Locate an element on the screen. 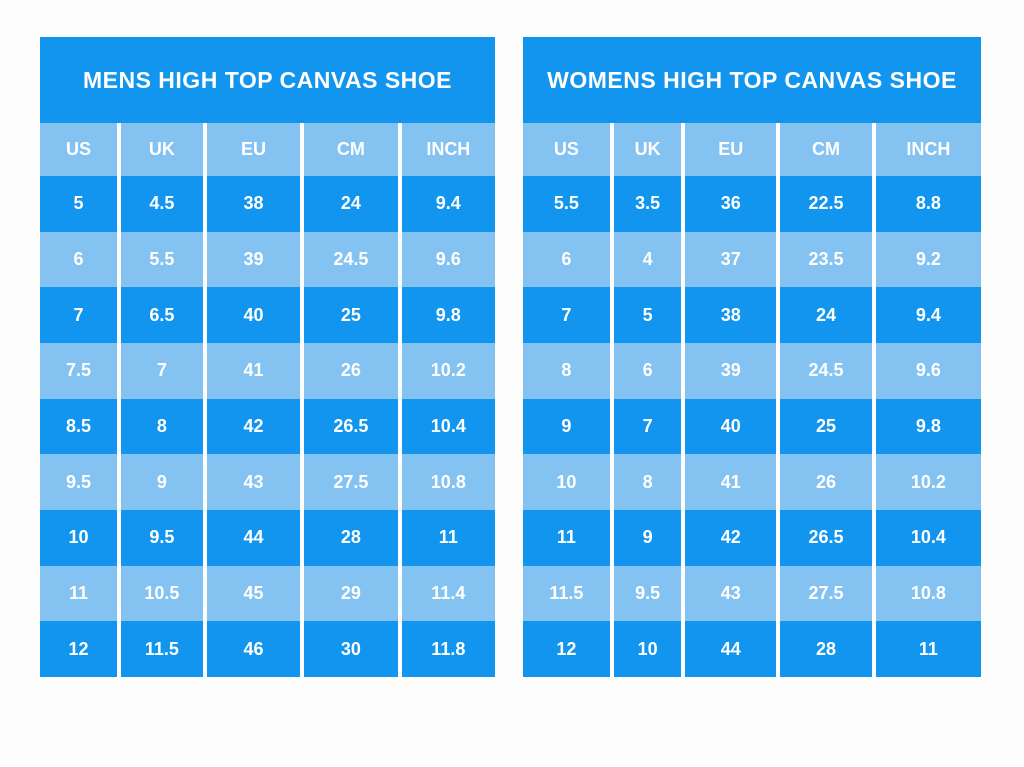  table-cell: 7.5 is located at coordinates (79, 371).